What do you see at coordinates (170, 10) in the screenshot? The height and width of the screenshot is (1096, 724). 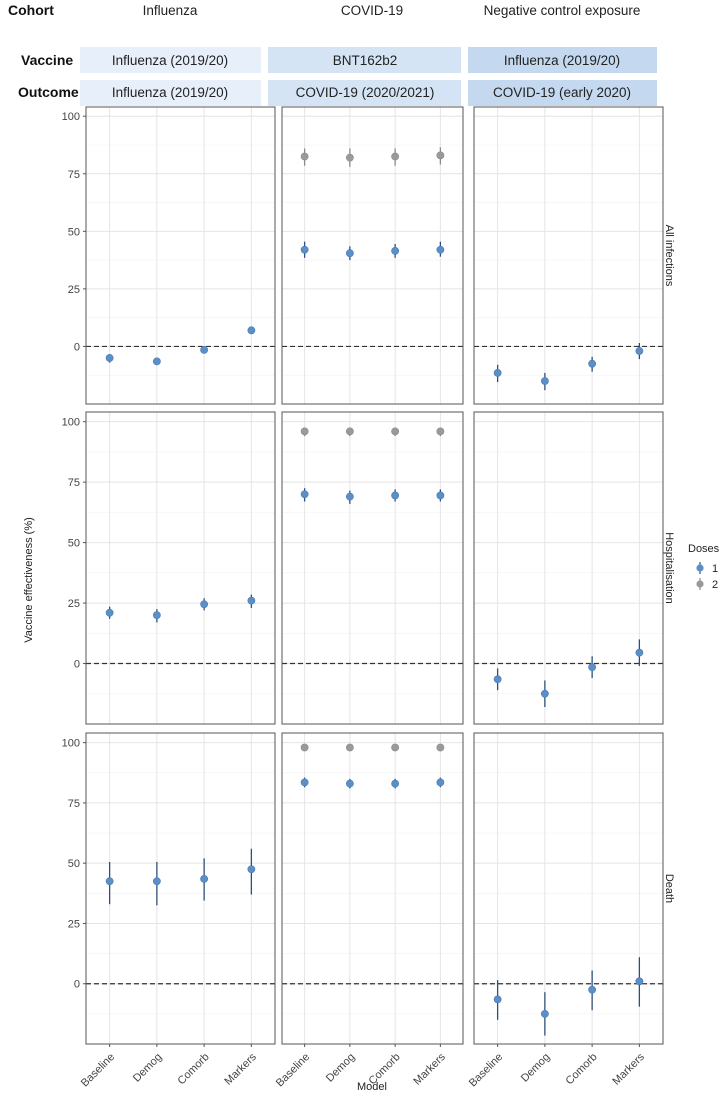 I see `cohort-influenza: Influenza` at bounding box center [170, 10].